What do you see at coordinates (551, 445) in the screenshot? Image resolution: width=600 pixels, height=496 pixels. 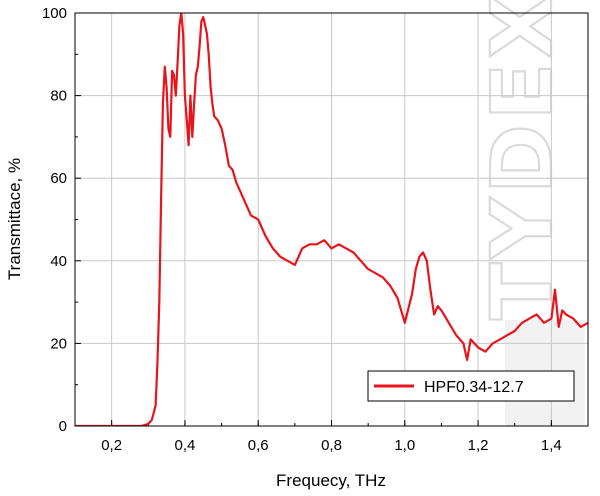 I see `x-tick-label: 1,4` at bounding box center [551, 445].